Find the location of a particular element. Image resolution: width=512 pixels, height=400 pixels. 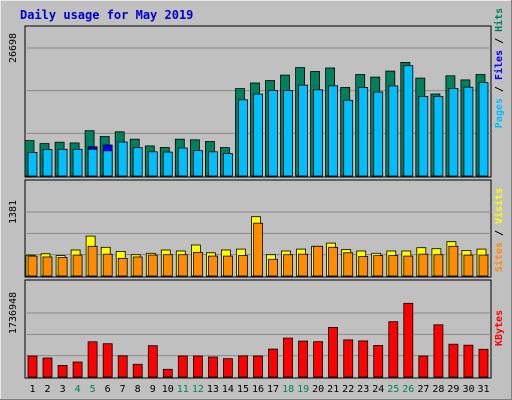

legend-entry: Hits is located at coordinates (499, 20).